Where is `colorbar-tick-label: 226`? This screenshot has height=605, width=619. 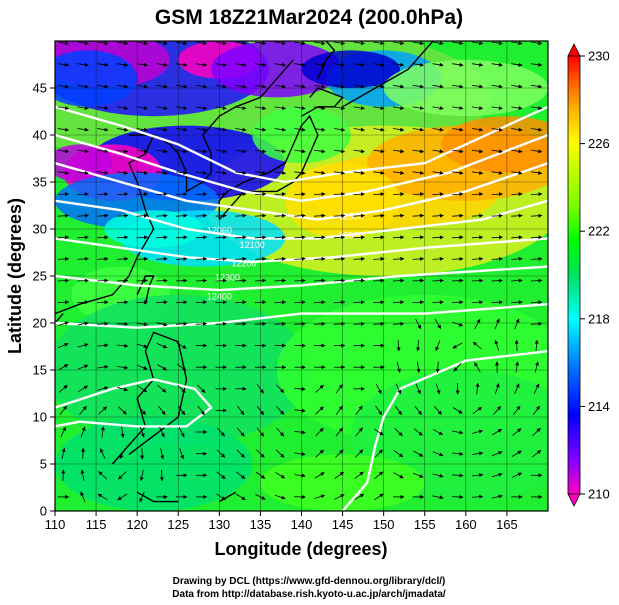
colorbar-tick-label: 226 is located at coordinates (599, 143).